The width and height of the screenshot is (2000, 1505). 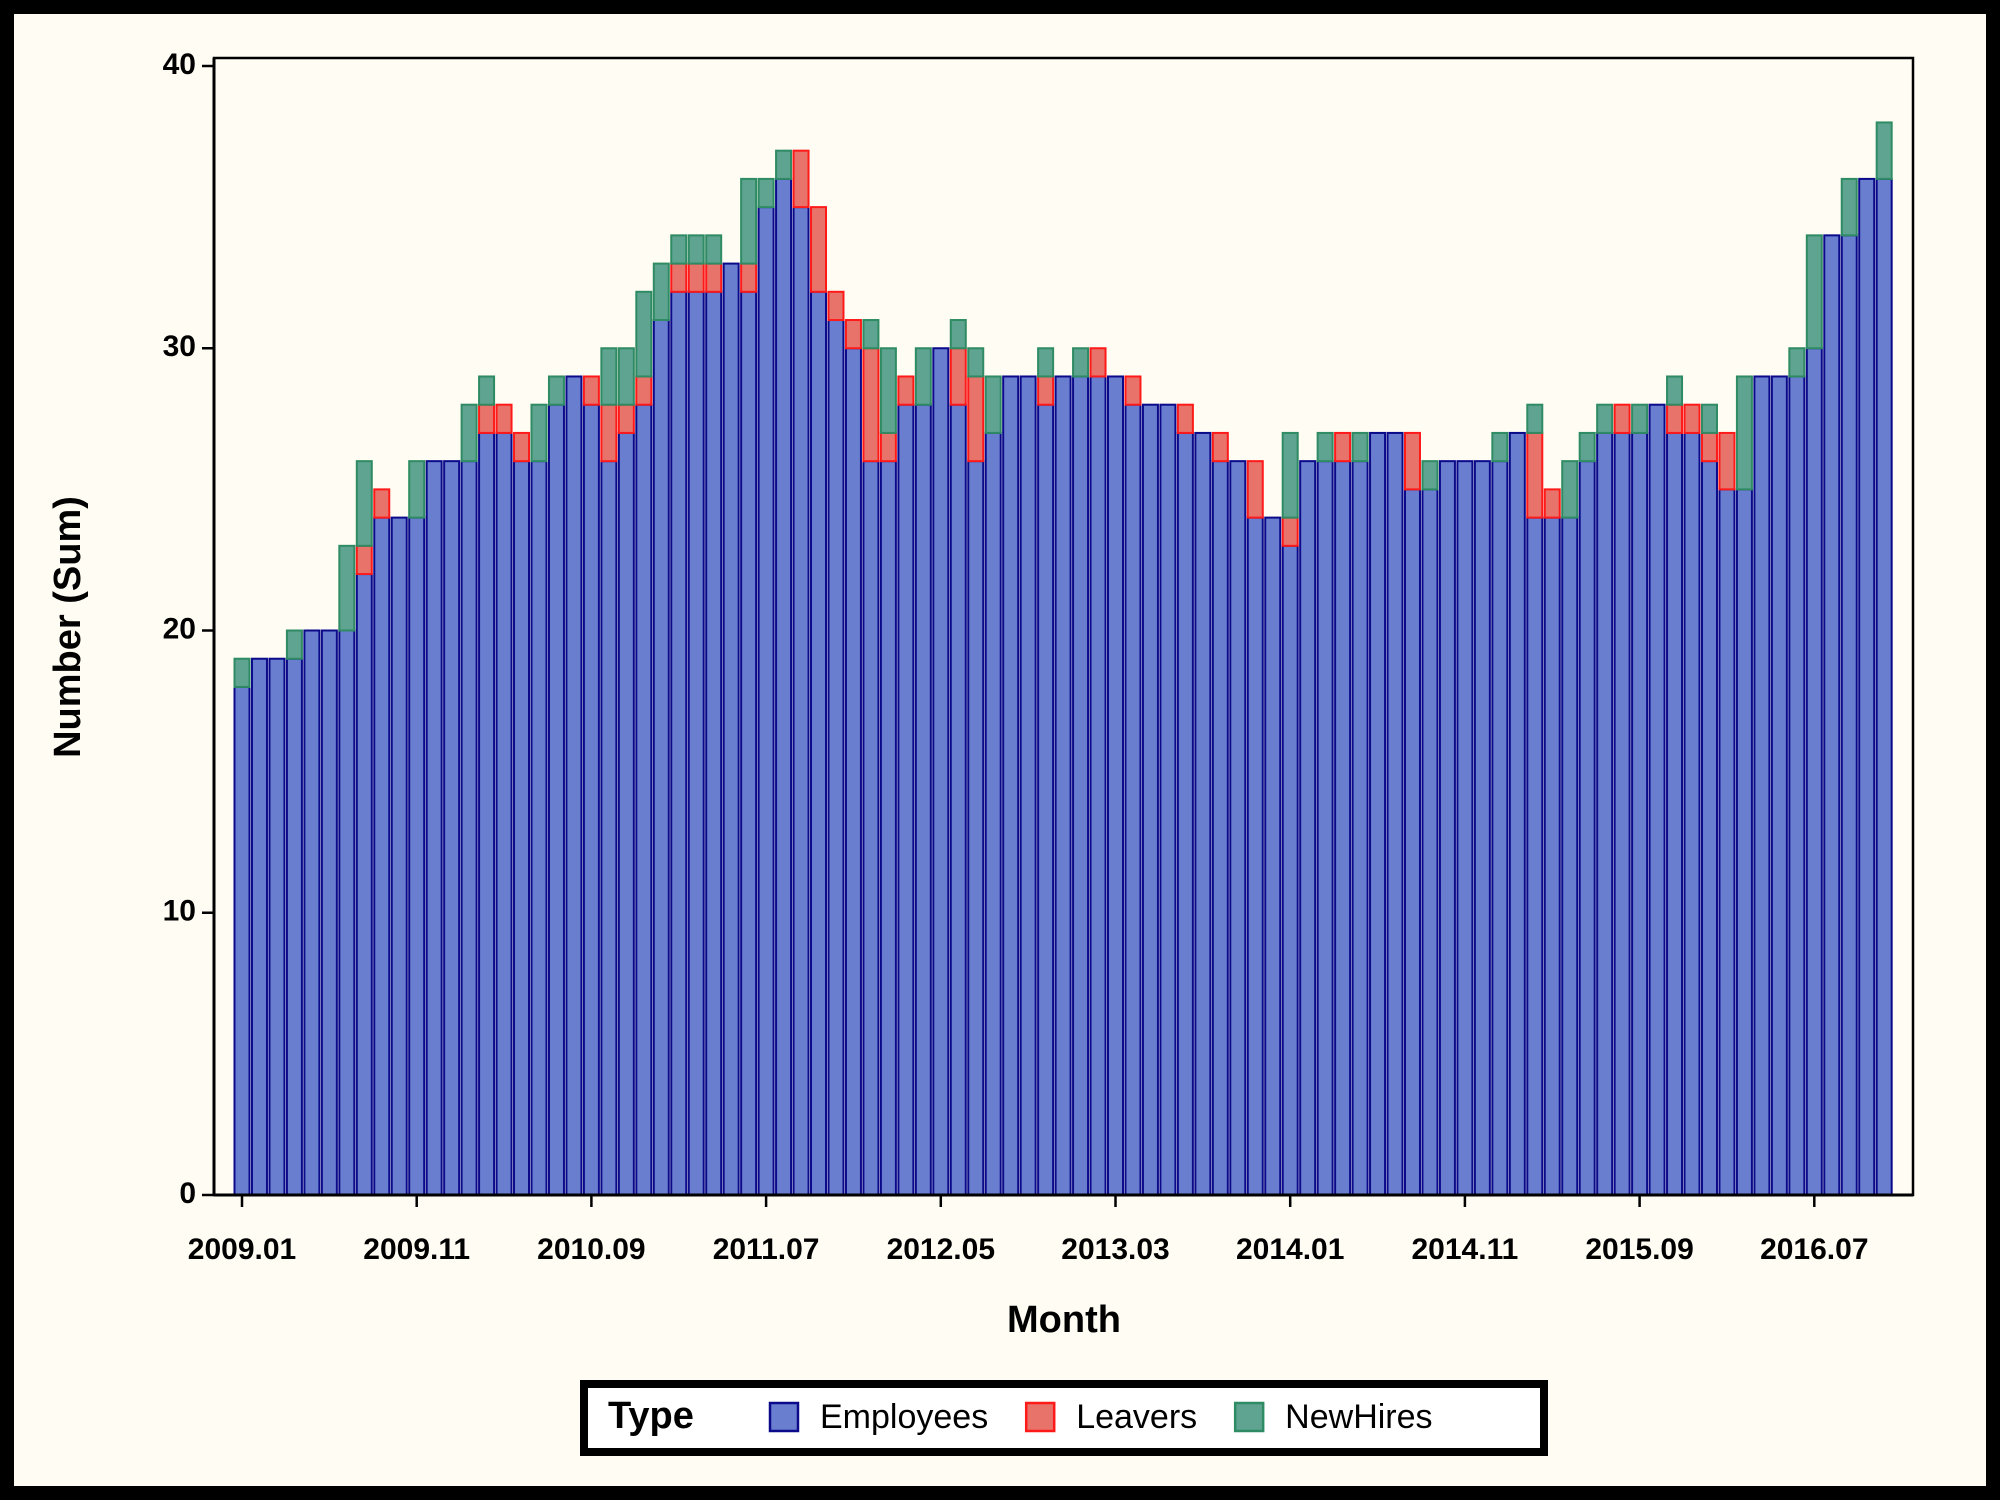 I want to click on x-tick-label: 2010.09, so click(x=591, y=1249).